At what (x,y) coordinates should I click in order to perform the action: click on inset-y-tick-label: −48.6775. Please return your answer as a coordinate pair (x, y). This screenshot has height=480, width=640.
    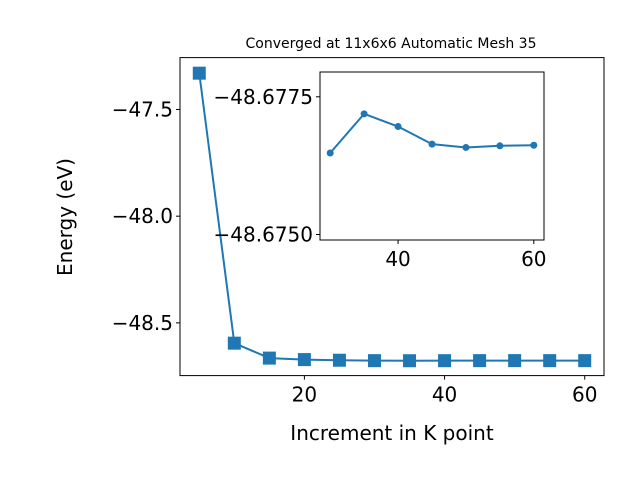
    Looking at the image, I should click on (263, 97).